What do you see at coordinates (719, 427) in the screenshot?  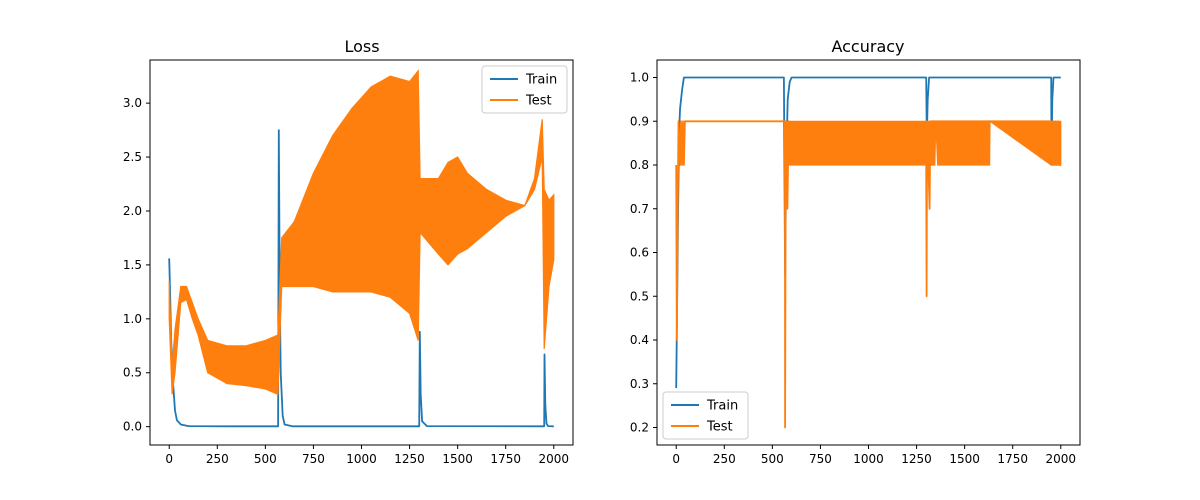 I see `accuracy-legend-label-test: Test` at bounding box center [719, 427].